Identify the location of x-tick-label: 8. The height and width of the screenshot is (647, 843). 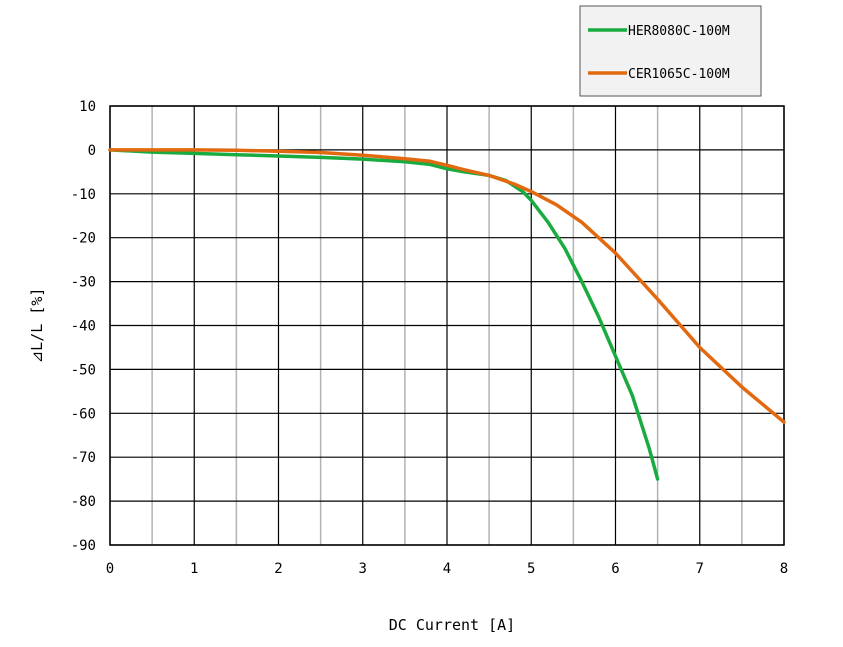
(784, 569).